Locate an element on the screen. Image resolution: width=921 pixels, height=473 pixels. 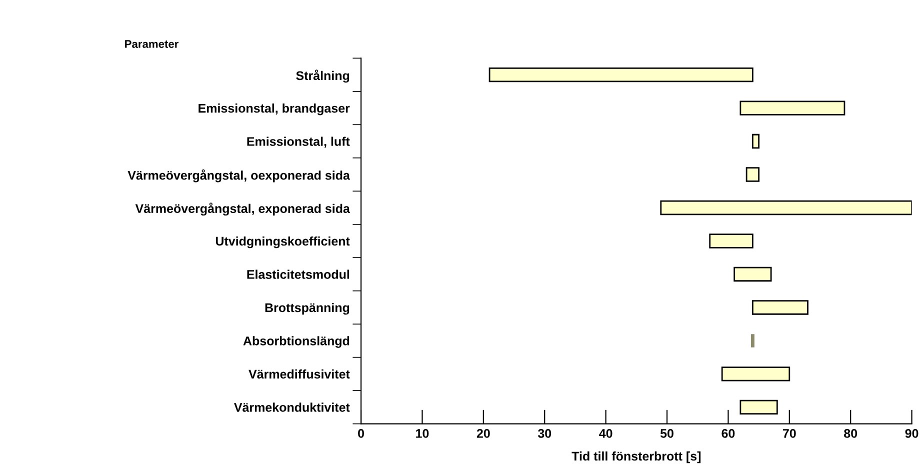
y-tick-label: Emissionstal, brandgaser is located at coordinates (274, 110).